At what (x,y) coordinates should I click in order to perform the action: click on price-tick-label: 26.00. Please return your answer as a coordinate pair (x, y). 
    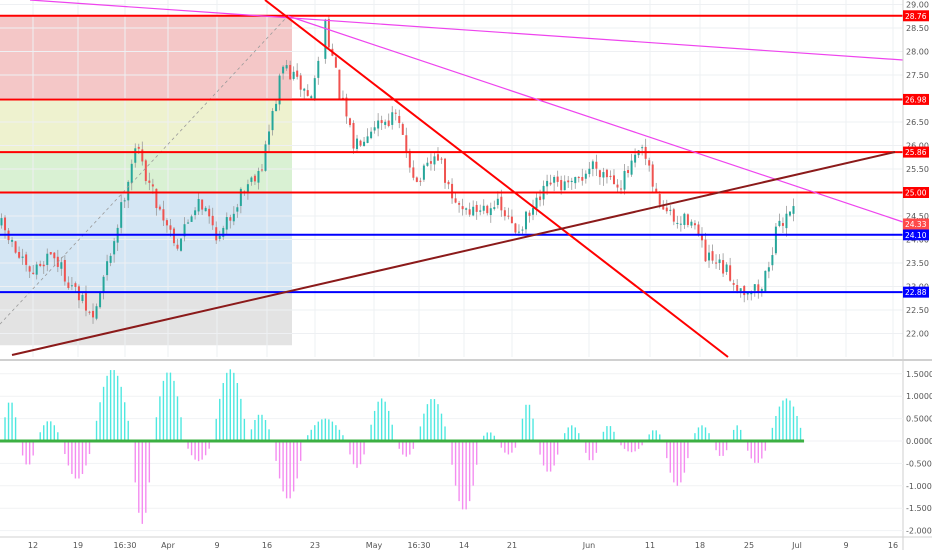
    Looking at the image, I should click on (917, 146).